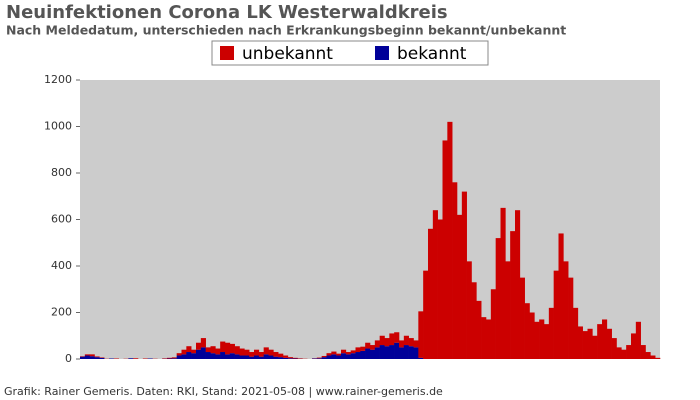 The height and width of the screenshot is (400, 700). I want to click on chart-title: Neuinfektionen Corona LK Westerwaldkreis, so click(227, 12).